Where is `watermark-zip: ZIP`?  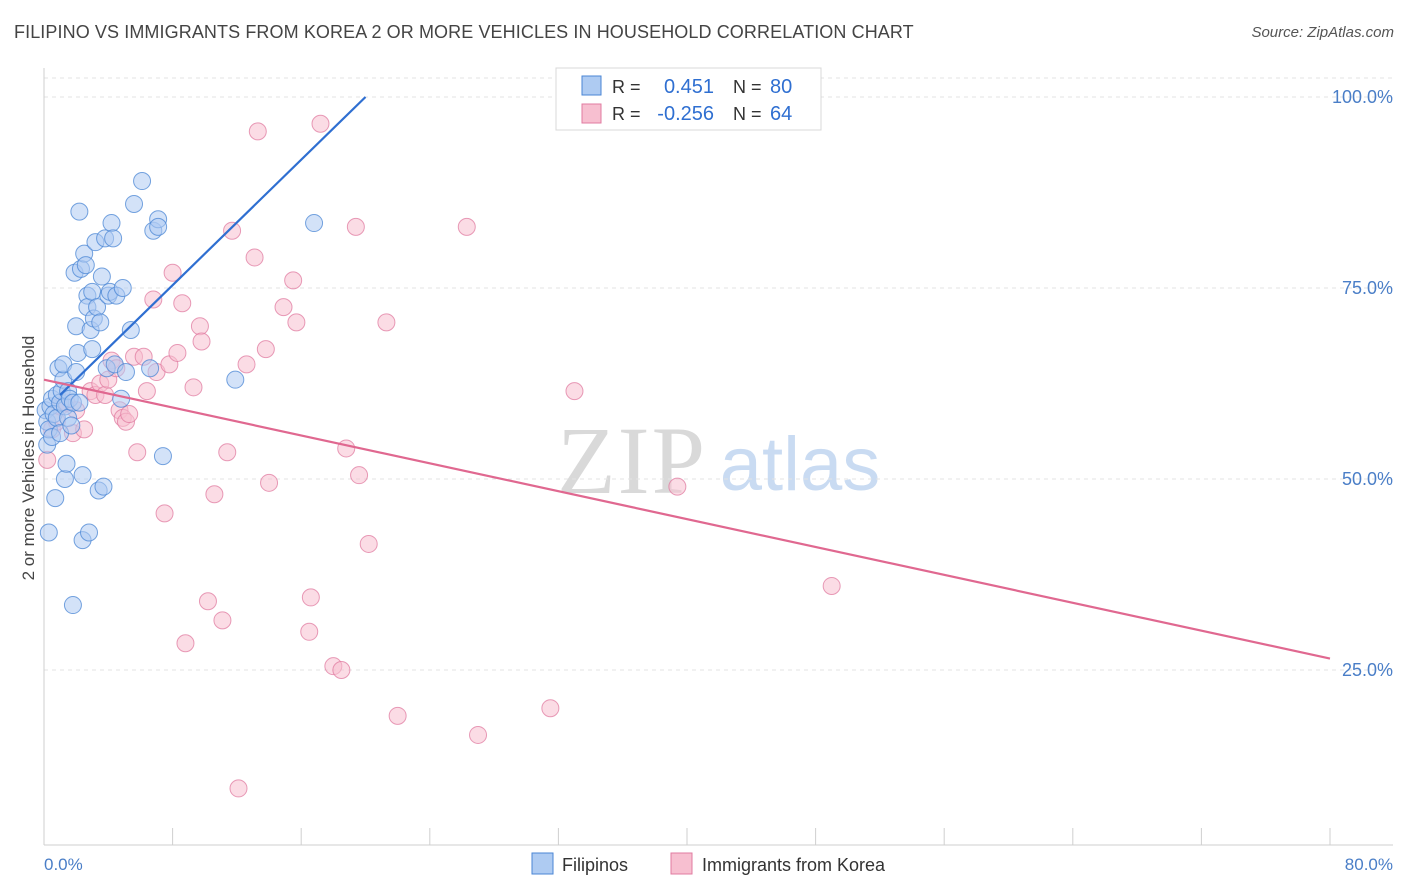 watermark-zip: ZIP is located at coordinates (632, 460).